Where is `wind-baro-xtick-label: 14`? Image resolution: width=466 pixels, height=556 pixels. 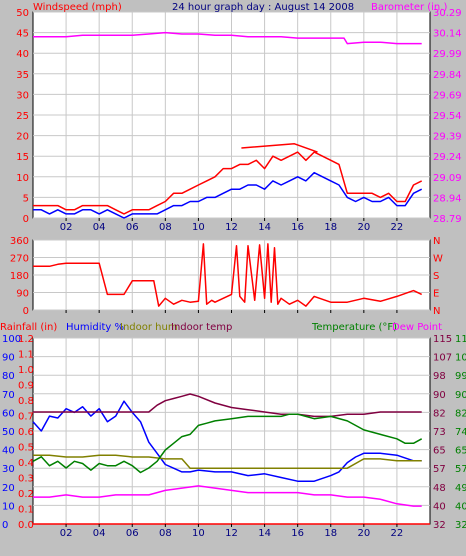 wind-baro-xtick-label: 14 is located at coordinates (264, 227).